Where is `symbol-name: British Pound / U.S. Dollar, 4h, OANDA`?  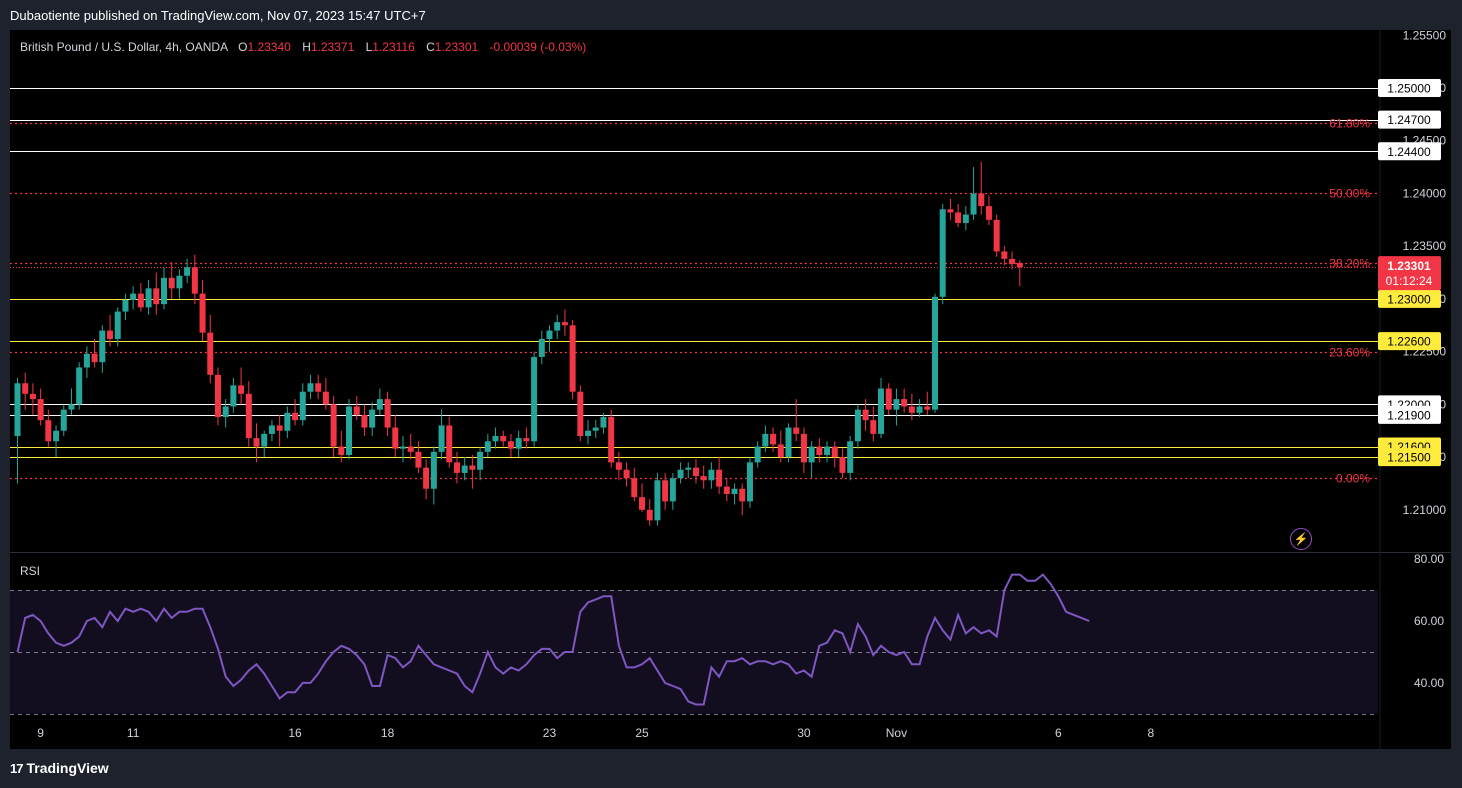
symbol-name: British Pound / U.S. Dollar, 4h, OANDA is located at coordinates (124, 47).